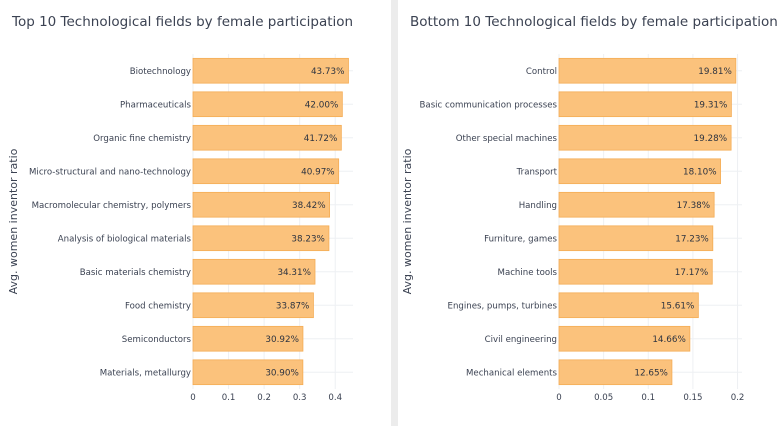  What do you see at coordinates (678, 306) in the screenshot?
I see `data-label: 15.61%` at bounding box center [678, 306].